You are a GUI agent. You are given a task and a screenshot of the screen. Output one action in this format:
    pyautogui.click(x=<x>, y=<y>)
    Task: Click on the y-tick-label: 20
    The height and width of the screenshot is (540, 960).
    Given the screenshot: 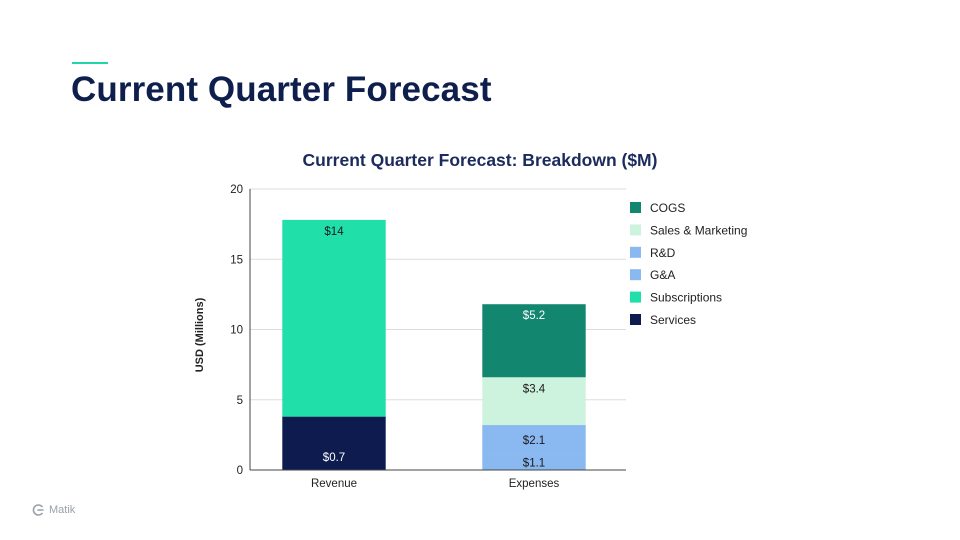 What is the action you would take?
    pyautogui.click(x=236, y=190)
    